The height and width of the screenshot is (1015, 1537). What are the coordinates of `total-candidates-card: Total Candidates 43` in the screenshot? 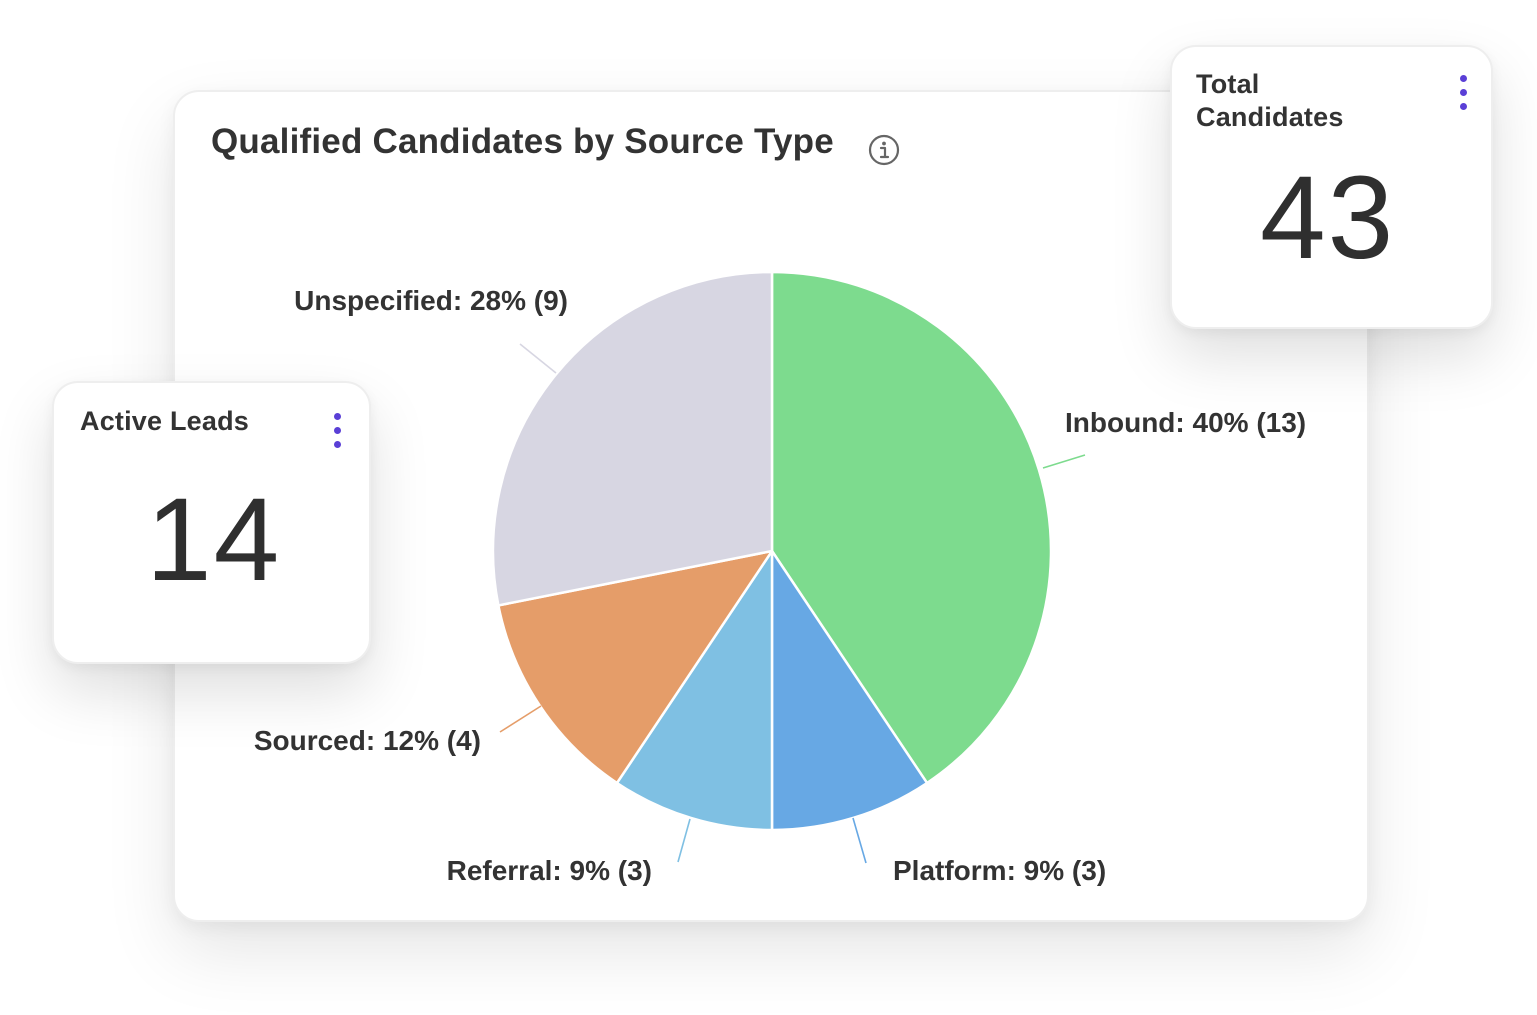 It's located at (1331, 187).